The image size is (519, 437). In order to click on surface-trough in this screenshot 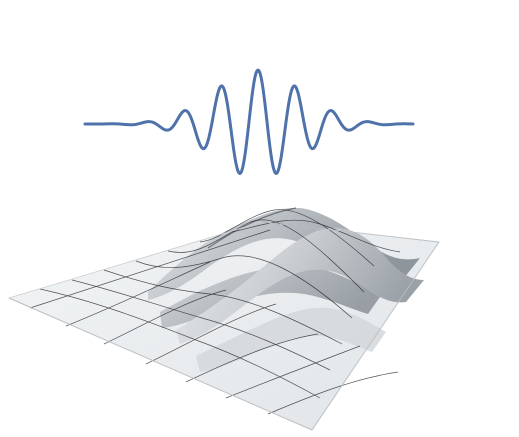, I will do `click(271, 296)`.